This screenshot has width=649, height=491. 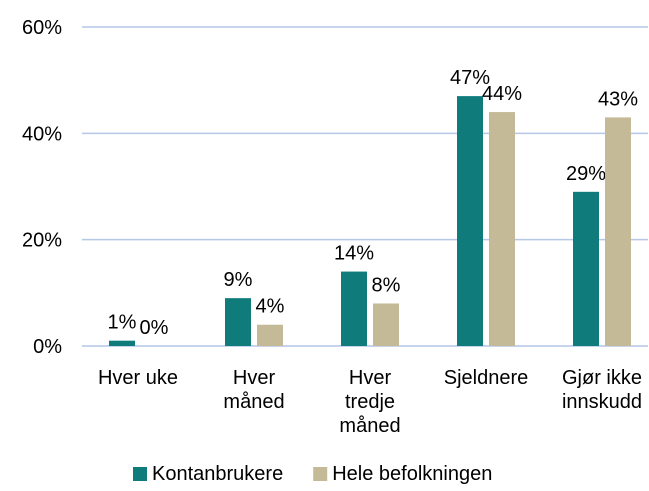 What do you see at coordinates (586, 174) in the screenshot?
I see `data-label: 29%` at bounding box center [586, 174].